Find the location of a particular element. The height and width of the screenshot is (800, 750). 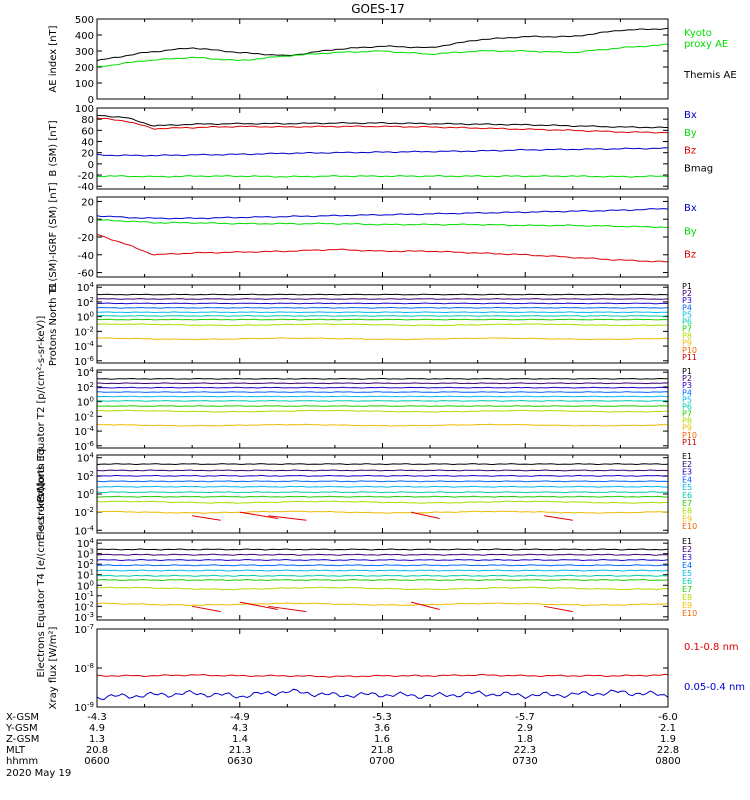

series-line-bz is located at coordinates (382, 125).